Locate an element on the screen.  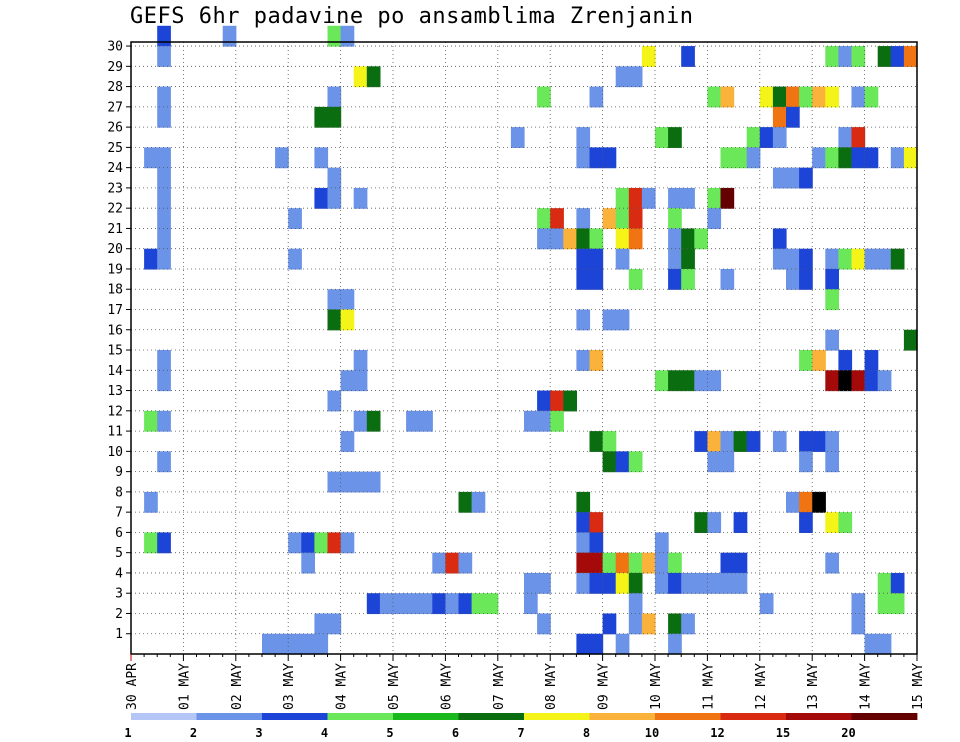
y-tick-label: 15 is located at coordinates (115, 351).